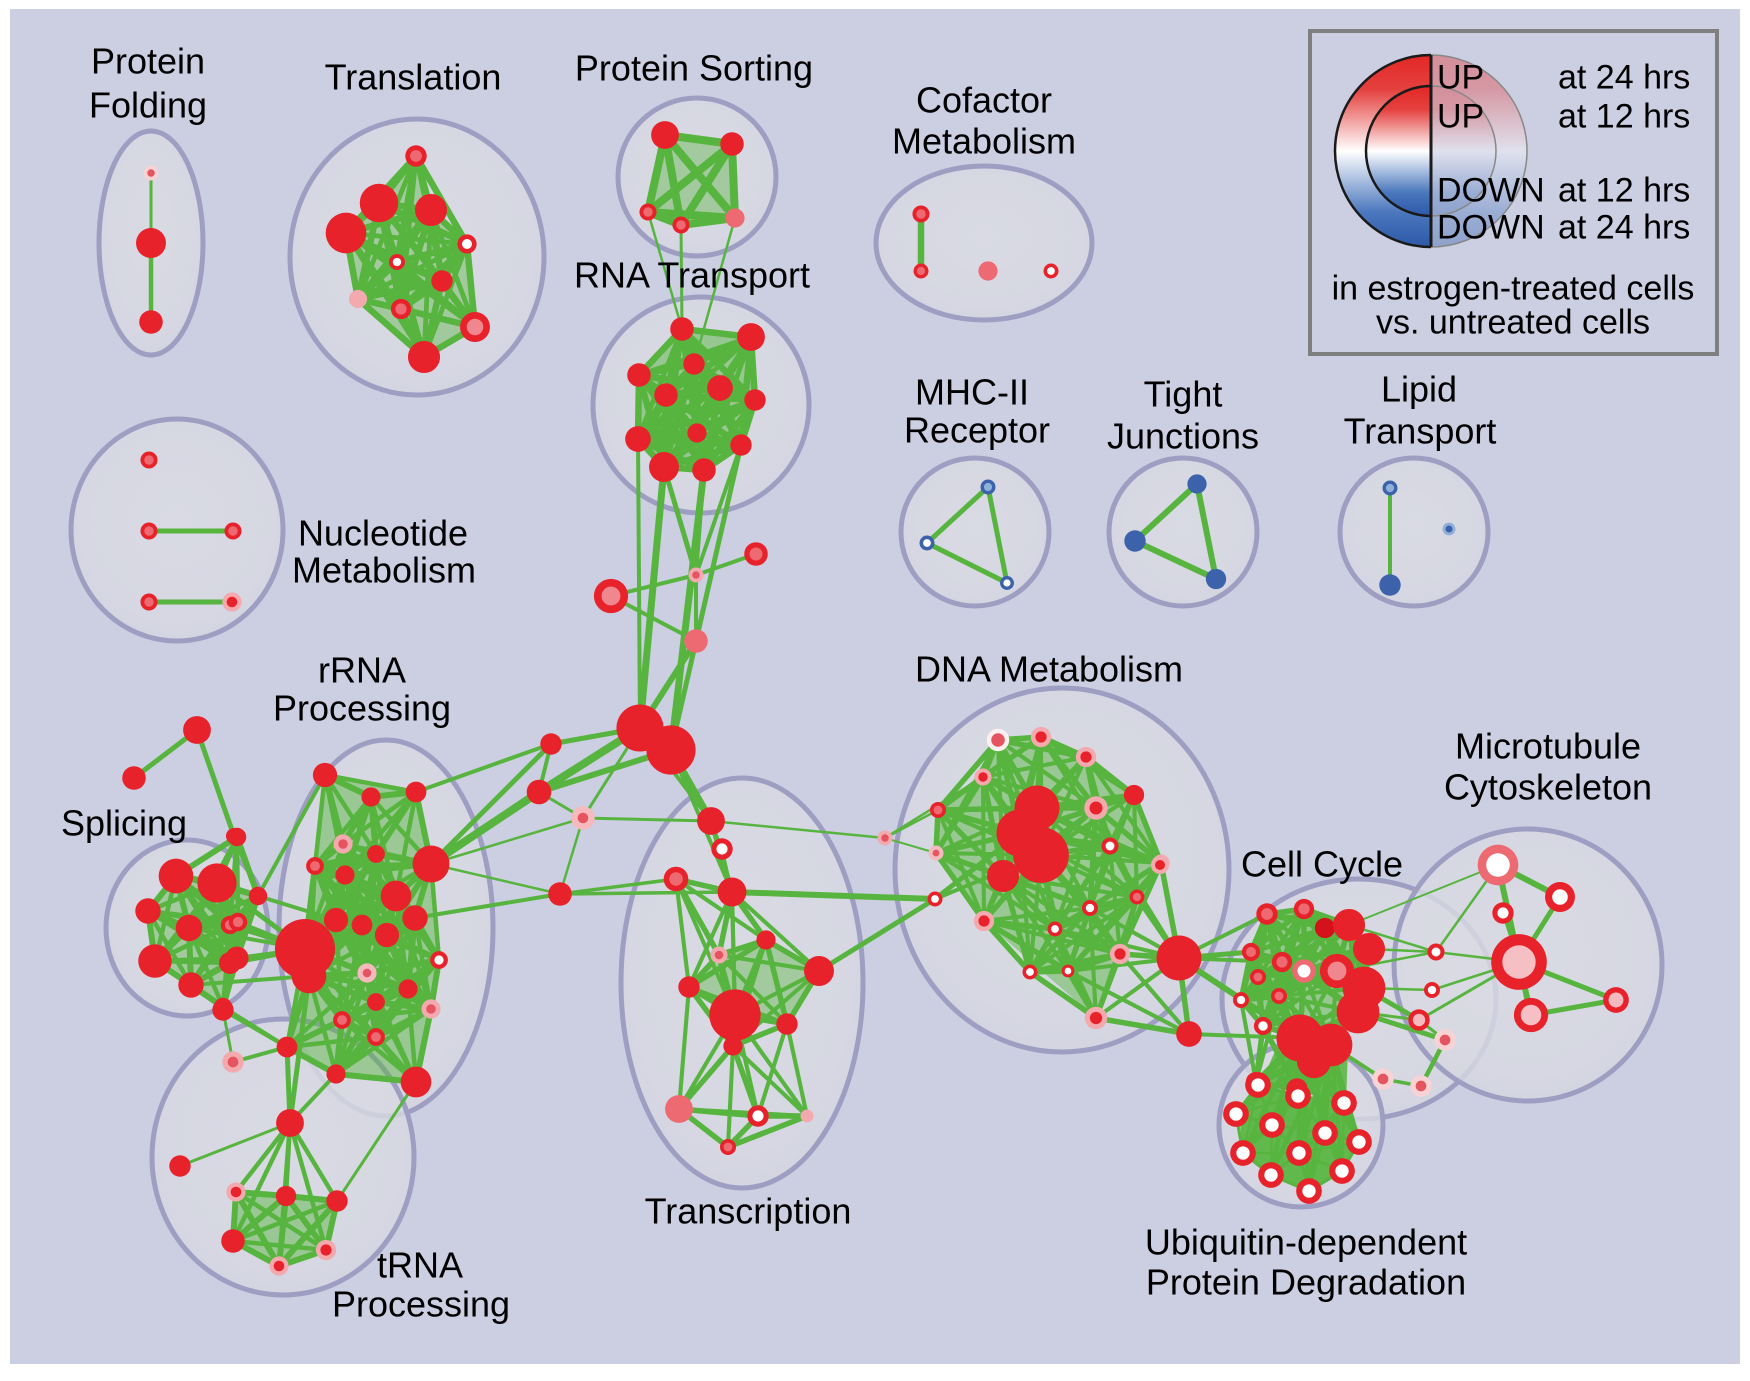  Describe the element at coordinates (362, 669) in the screenshot. I see `svg-text: rRNA` at that location.